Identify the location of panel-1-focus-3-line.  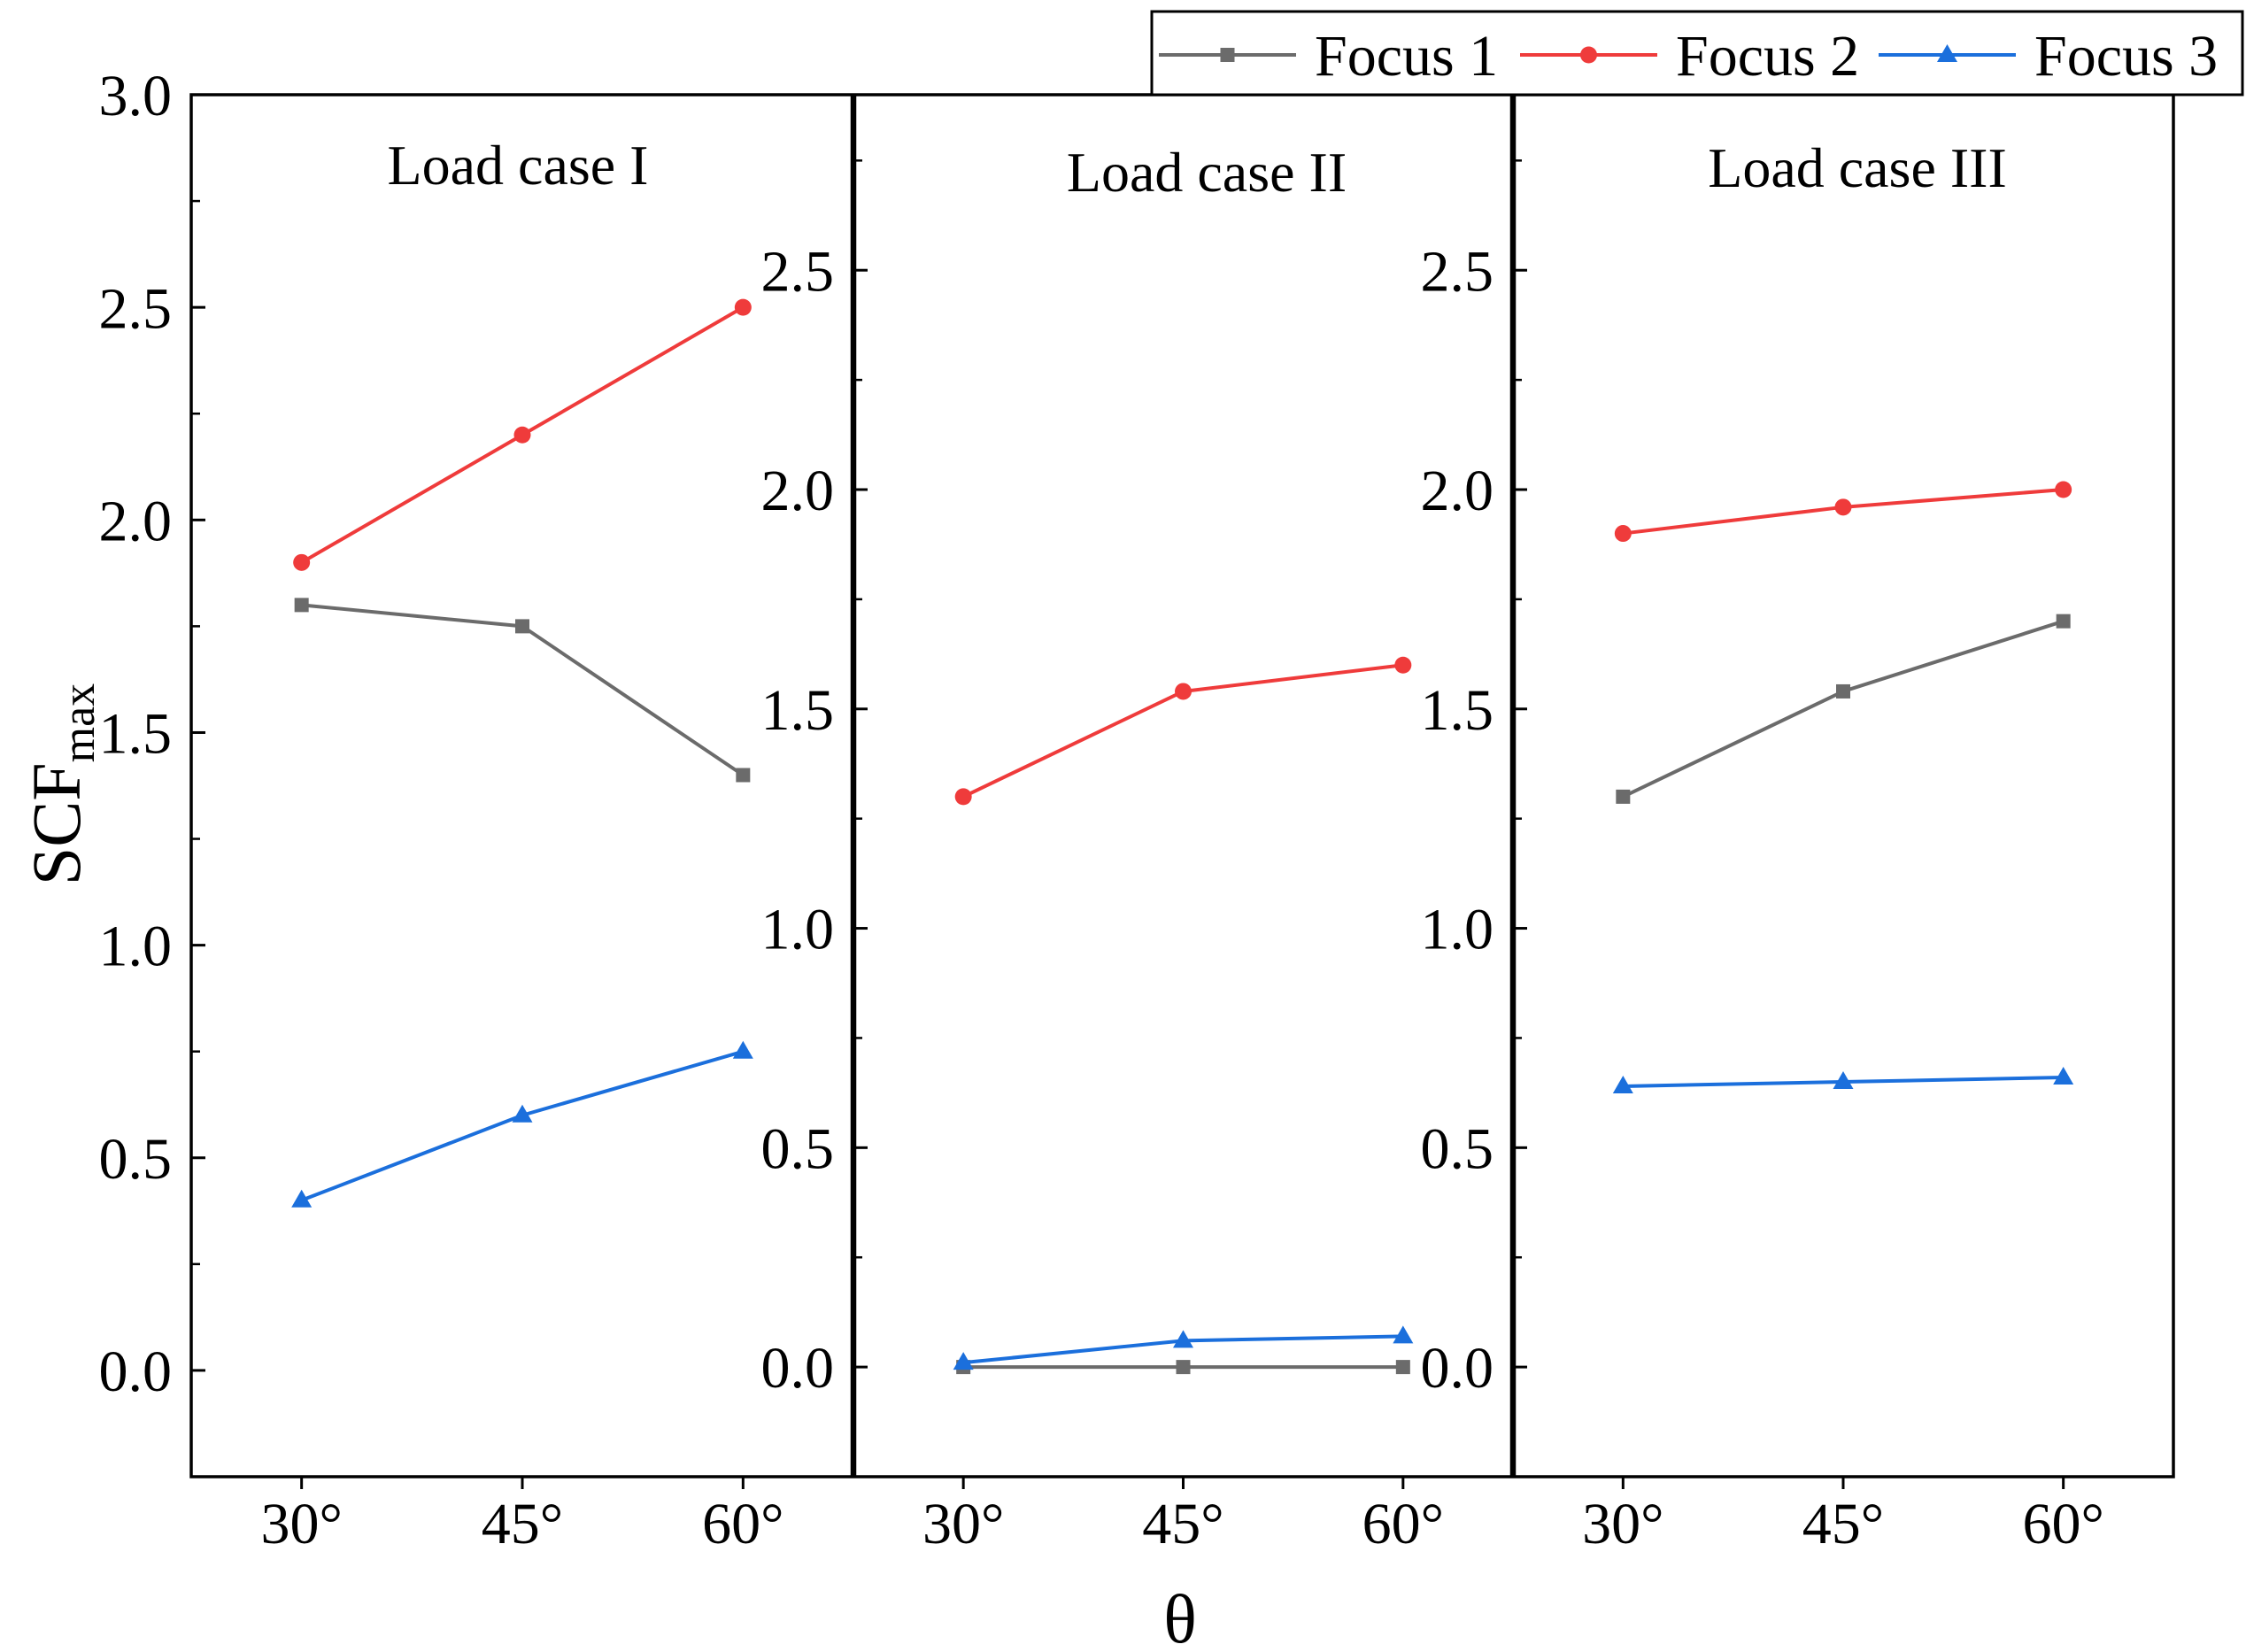
(522, 1125).